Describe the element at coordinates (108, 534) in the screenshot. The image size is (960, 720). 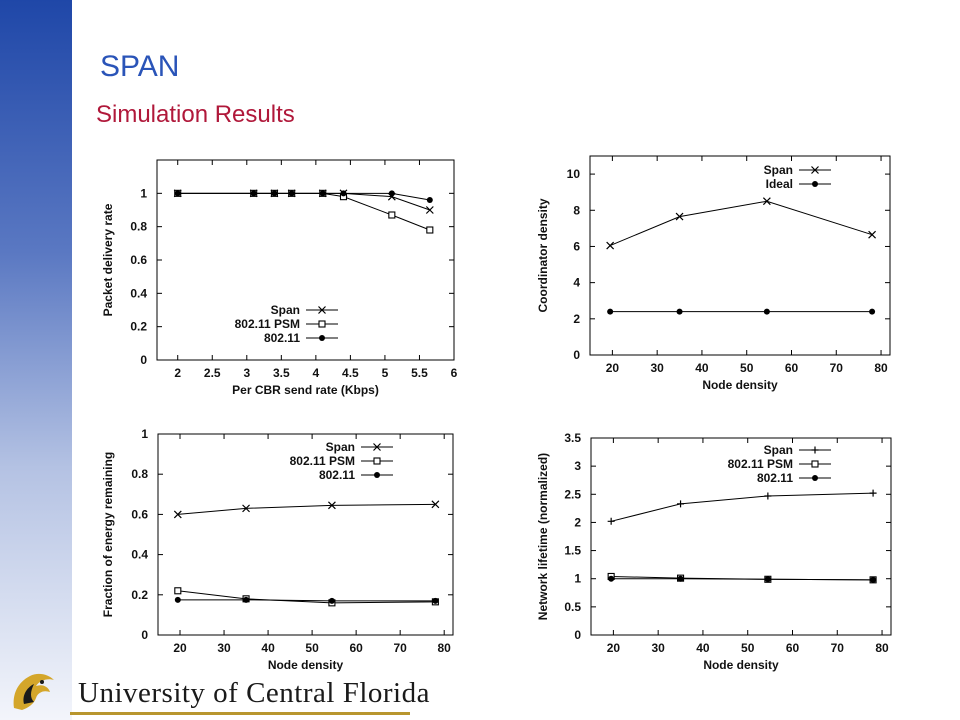
I see `y-axis-label: Fraction of energy remaining` at that location.